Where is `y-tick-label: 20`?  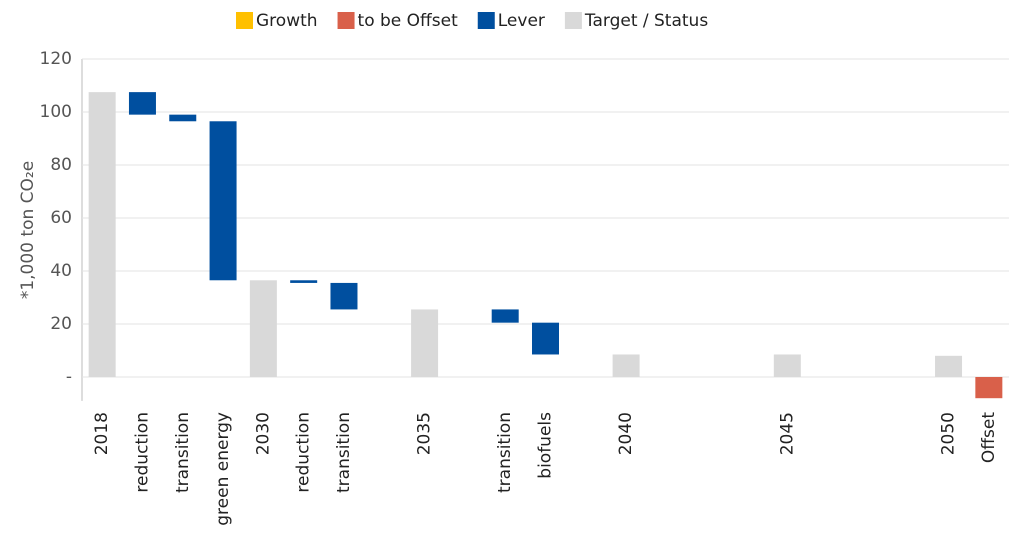
y-tick-label: 20 is located at coordinates (61, 324).